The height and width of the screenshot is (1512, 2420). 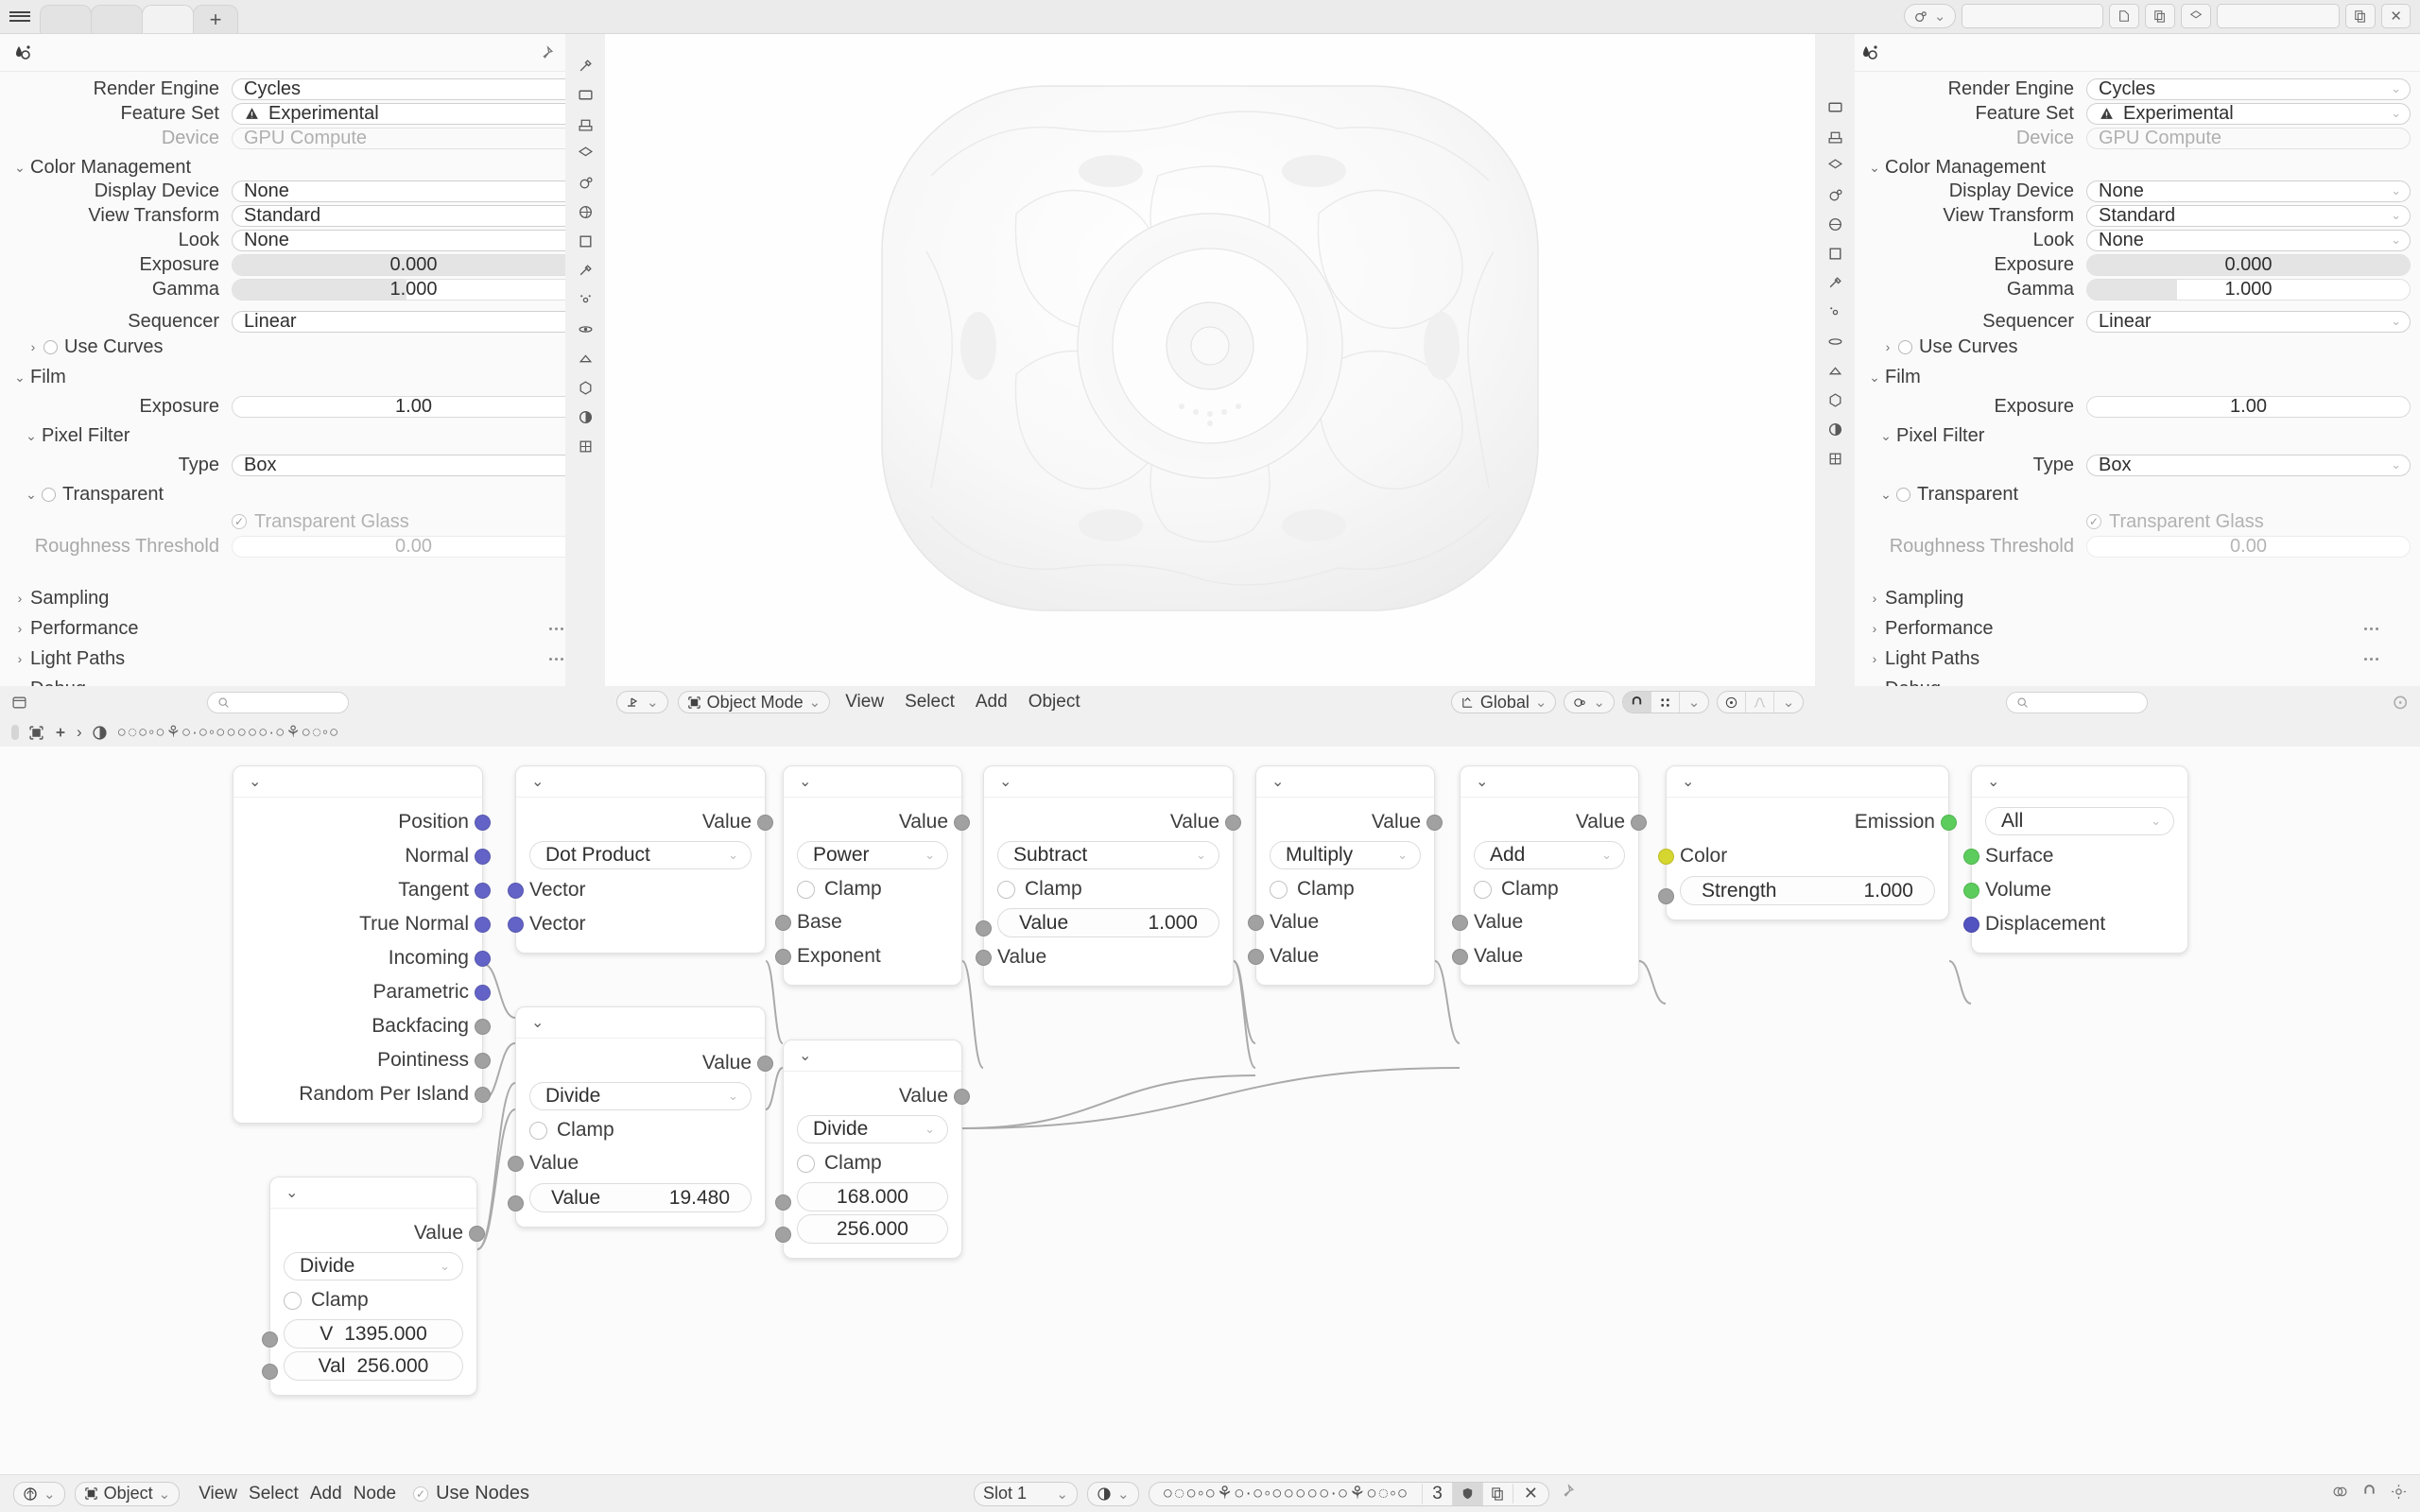 I want to click on cm-exposure-slider: 0.000, so click(x=414, y=264).